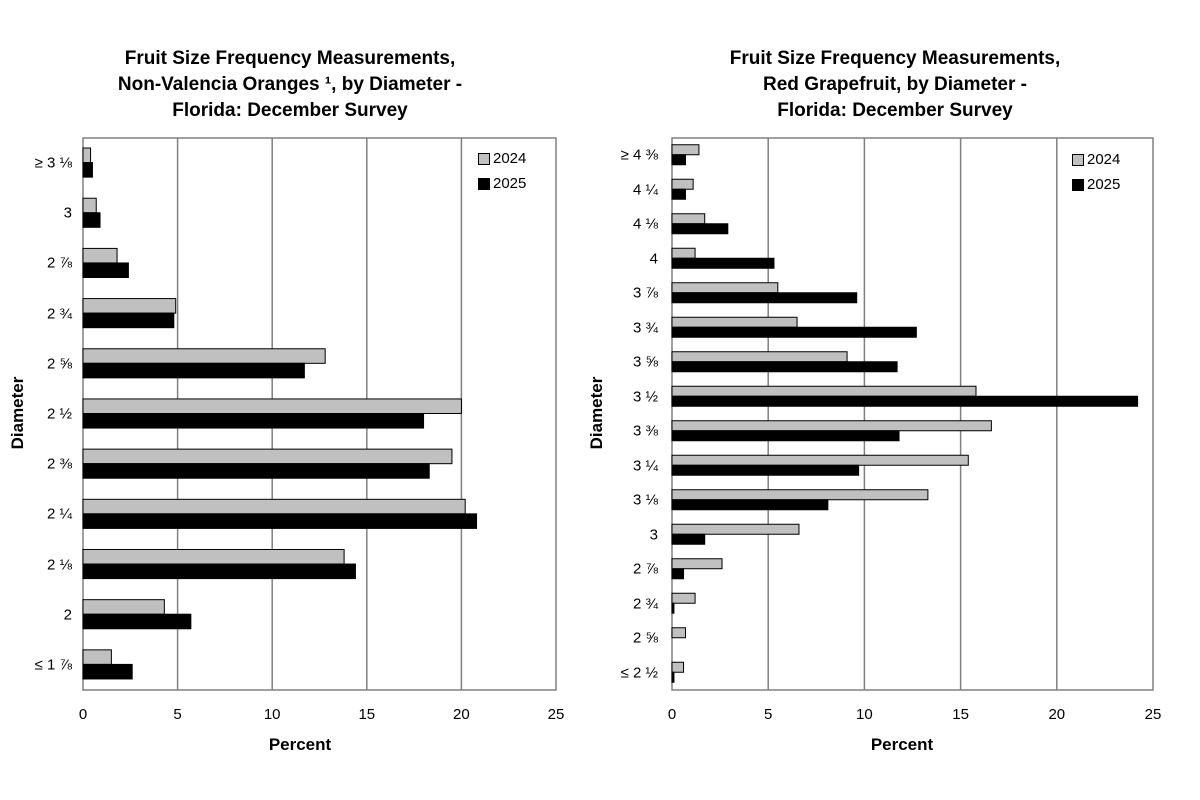 This screenshot has width=1200, height=800. Describe the element at coordinates (645, 362) in the screenshot. I see `y-tick-label: 3 ⅝` at that location.